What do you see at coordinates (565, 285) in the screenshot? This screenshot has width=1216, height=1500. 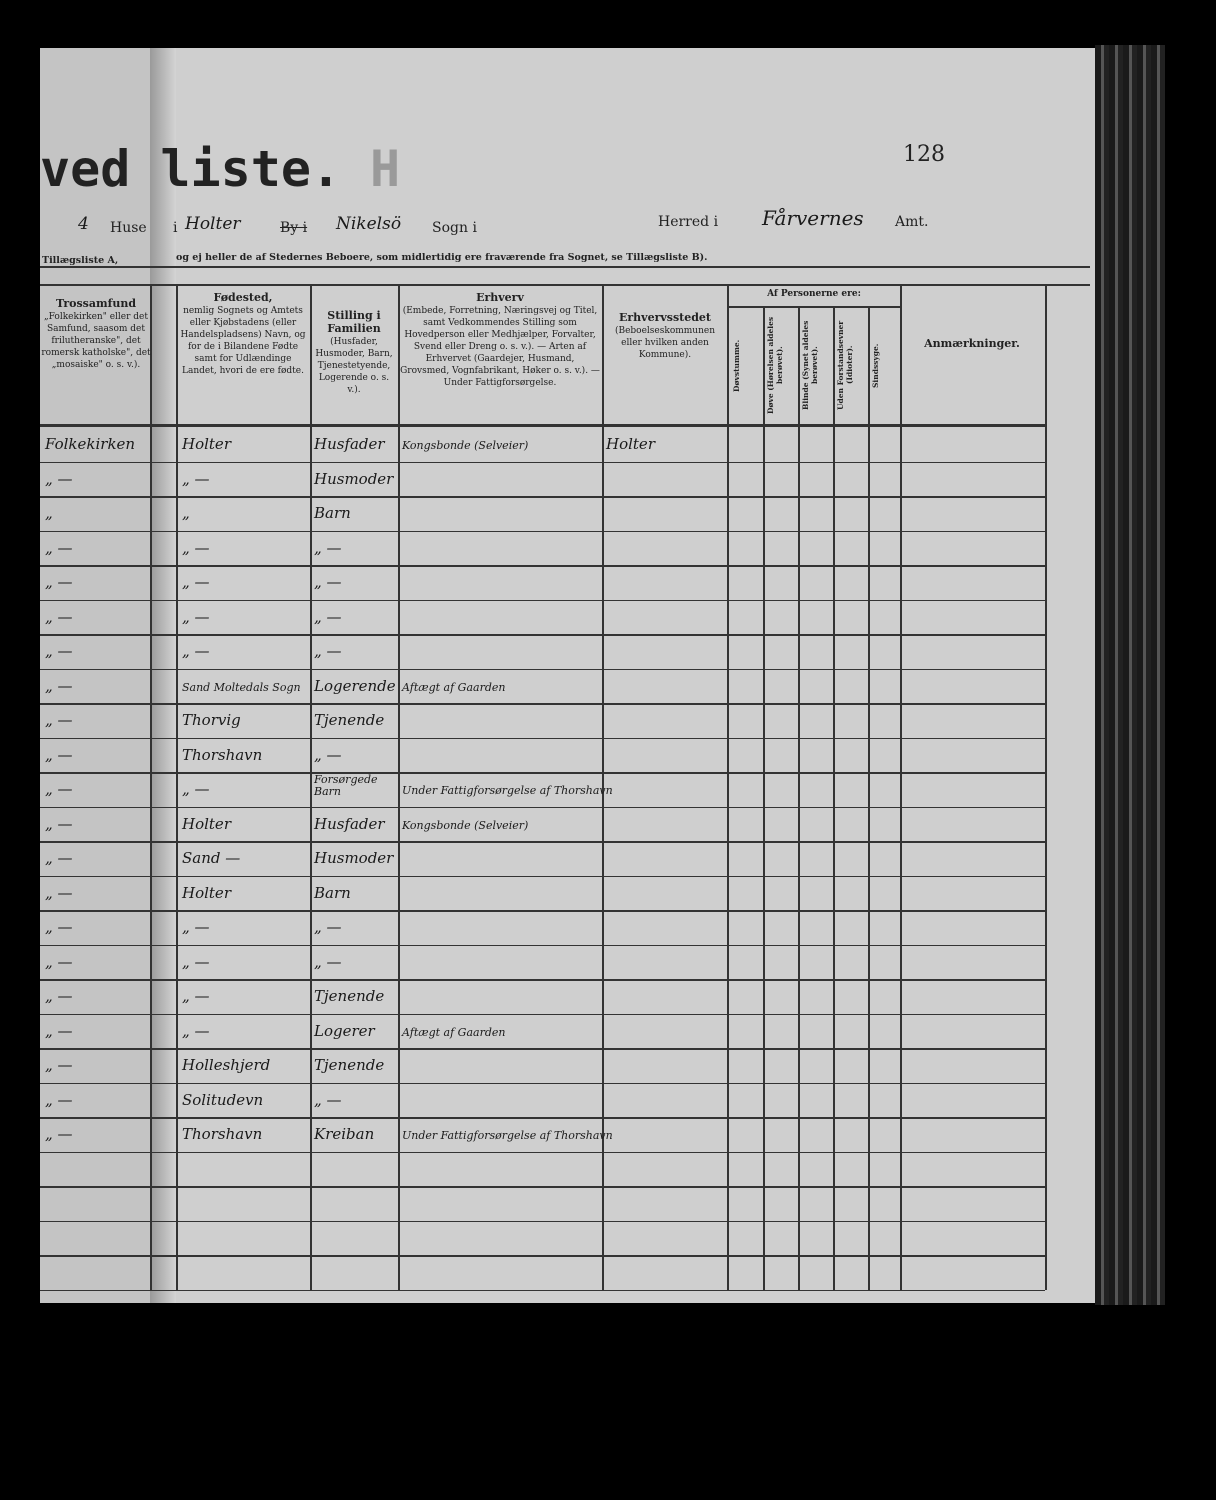 I see `header-top-line` at bounding box center [565, 285].